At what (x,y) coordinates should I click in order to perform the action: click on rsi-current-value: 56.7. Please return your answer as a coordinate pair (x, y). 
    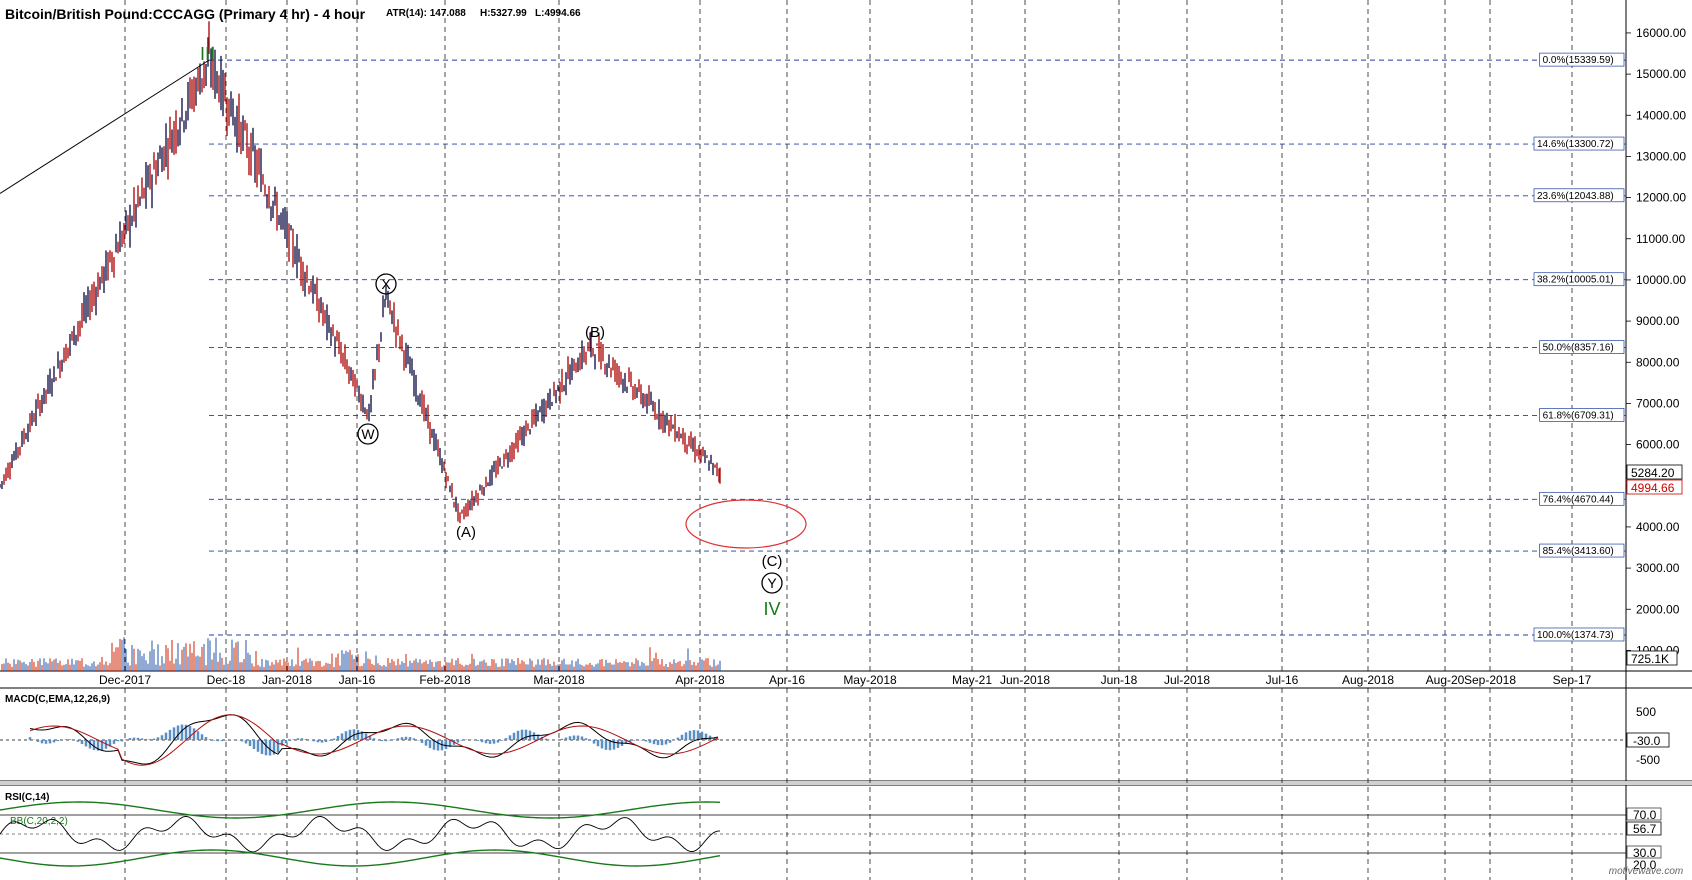
    Looking at the image, I should click on (1645, 829).